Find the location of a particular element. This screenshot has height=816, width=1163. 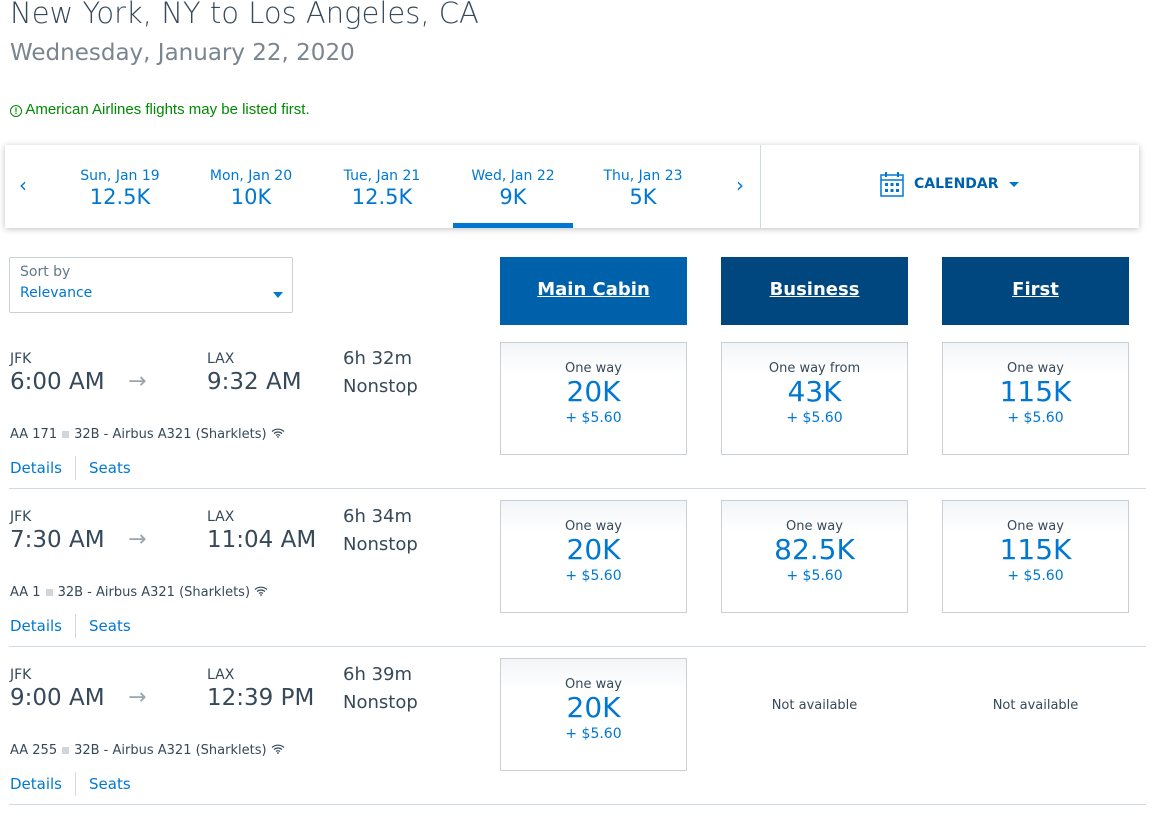

date-tab: Thu, Jan 23 5K is located at coordinates (643, 186).